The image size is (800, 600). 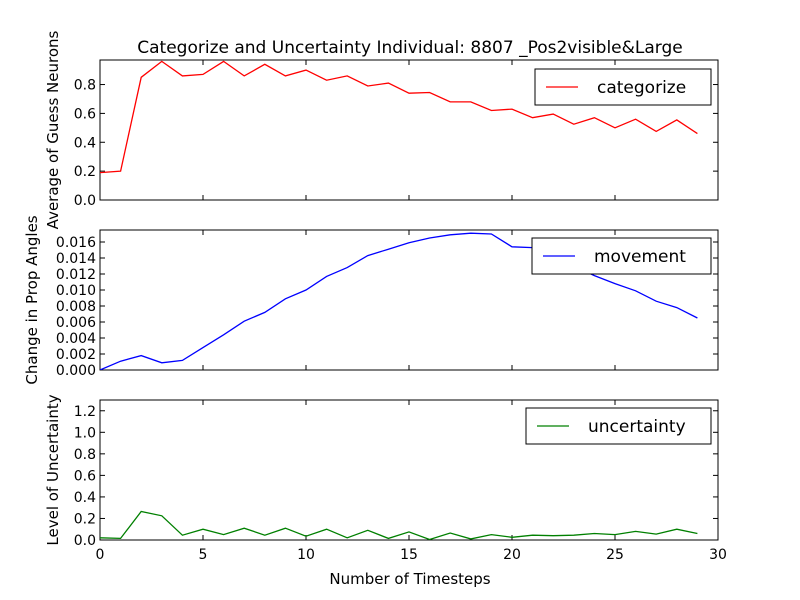 What do you see at coordinates (409, 579) in the screenshot?
I see `x-axis-label: Number of Timesteps` at bounding box center [409, 579].